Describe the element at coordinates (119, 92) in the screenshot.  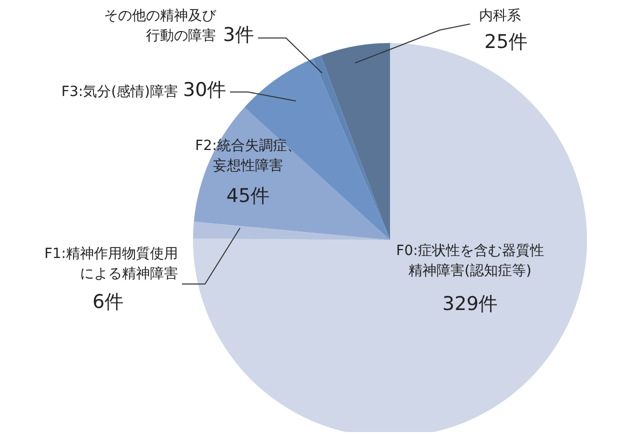
I see `slice-label: F3:気分(感情)障害` at that location.